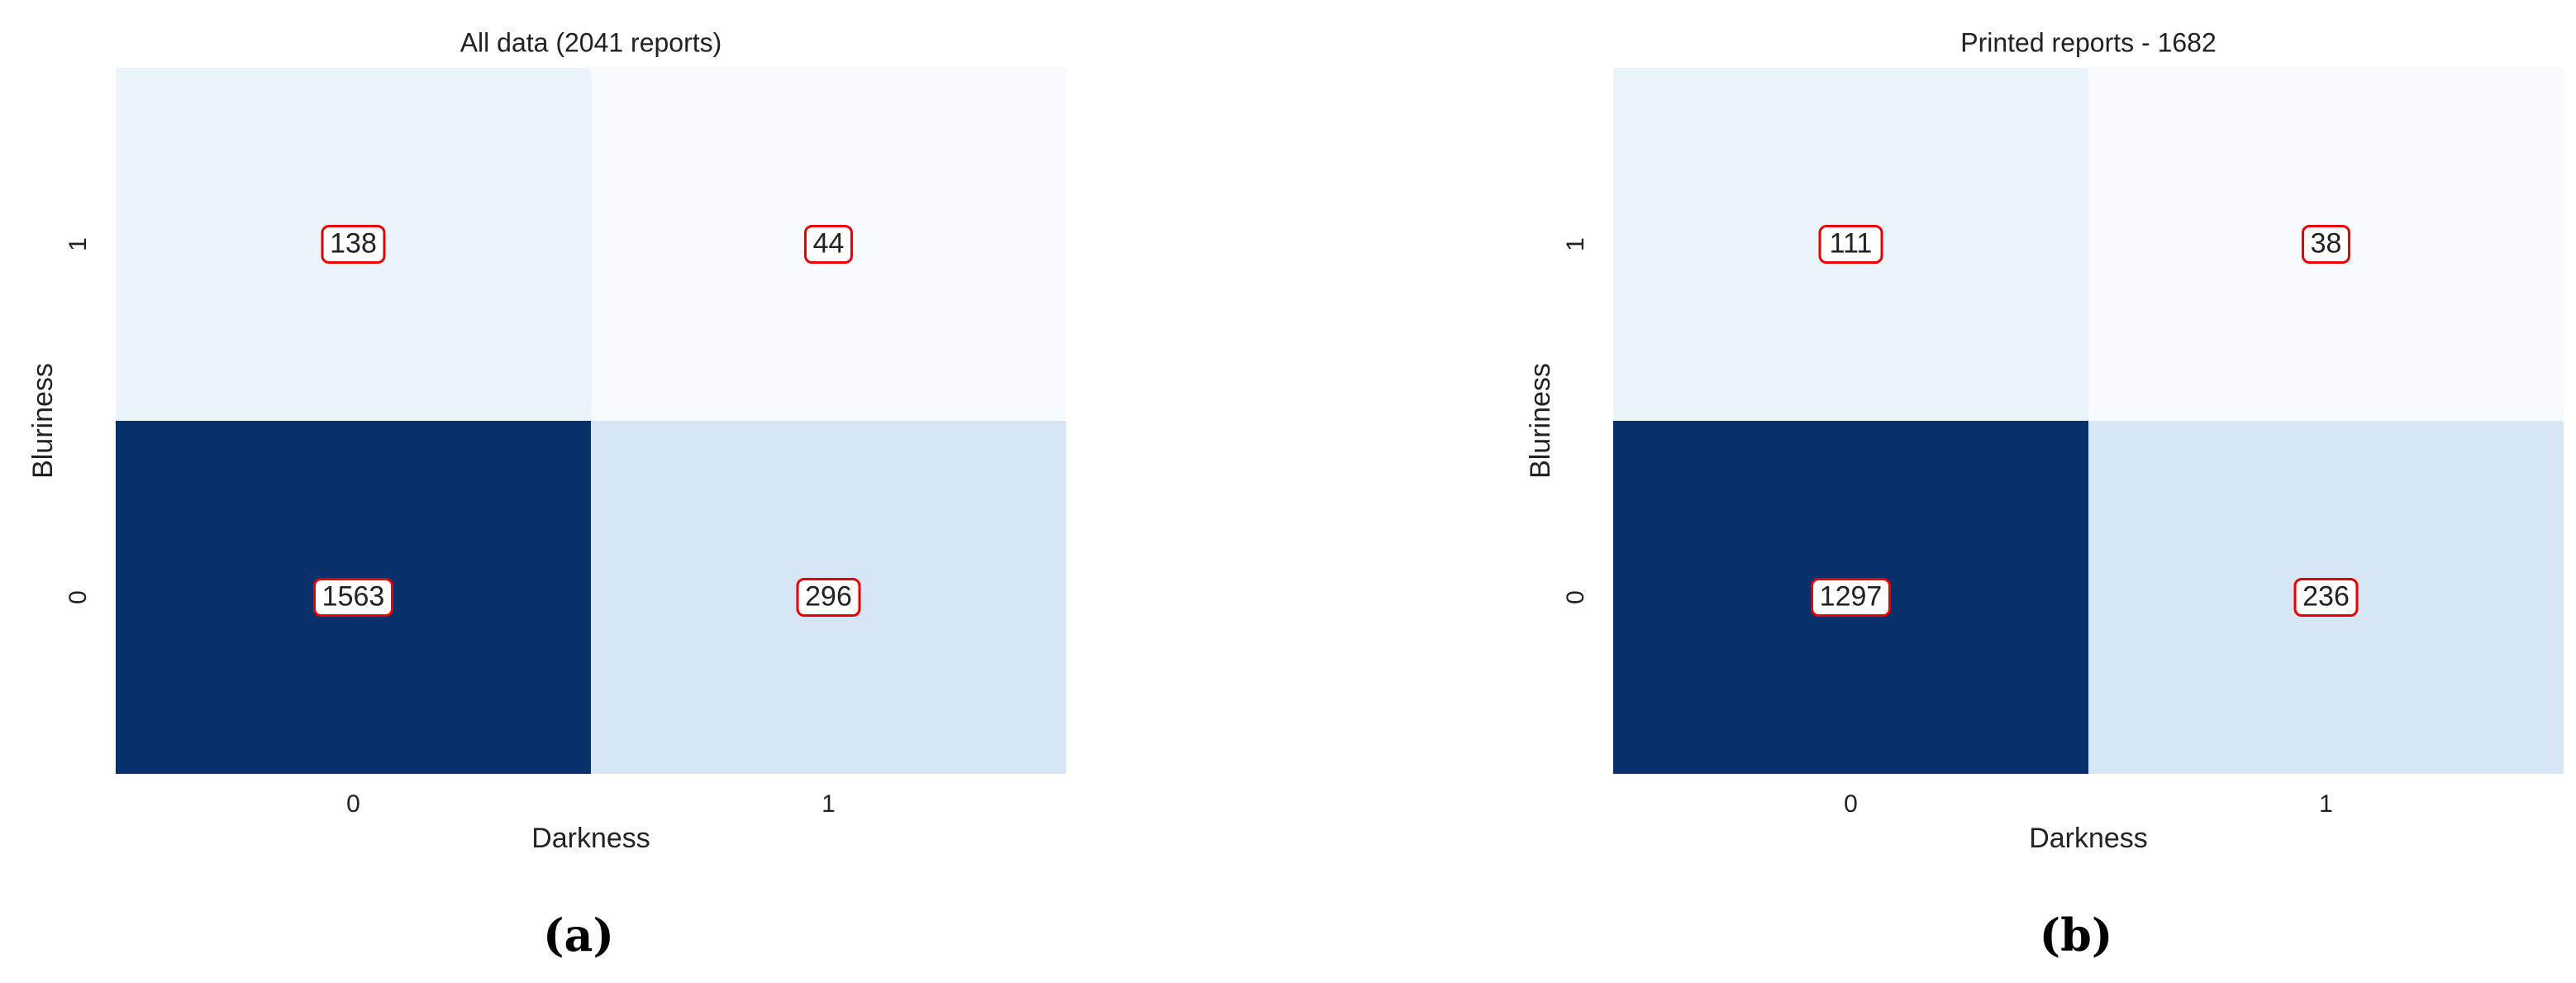  Describe the element at coordinates (2088, 42) in the screenshot. I see `chart-title: Printed reports - 1682` at that location.